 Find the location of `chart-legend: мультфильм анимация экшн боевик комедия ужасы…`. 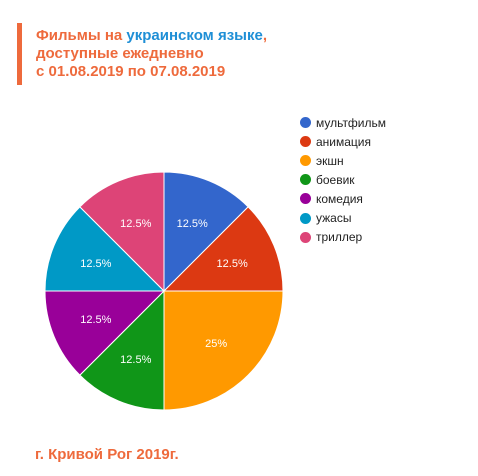

chart-legend: мультфильм анимация экшн боевик комедия ужасы… is located at coordinates (387, 180).